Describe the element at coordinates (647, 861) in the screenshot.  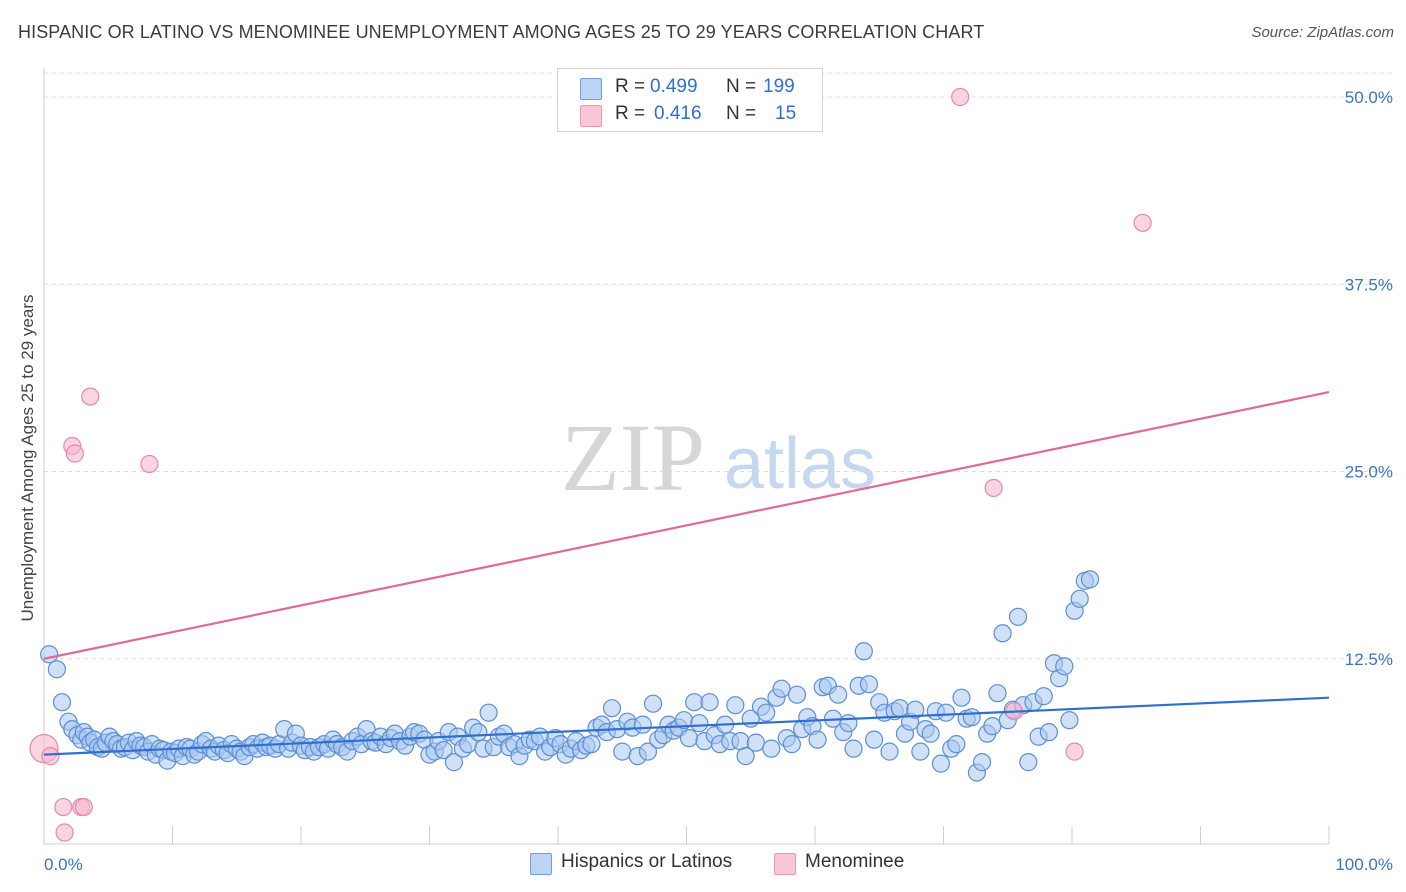
I see `bottom-legend-label: Hispanics or Latinos` at that location.